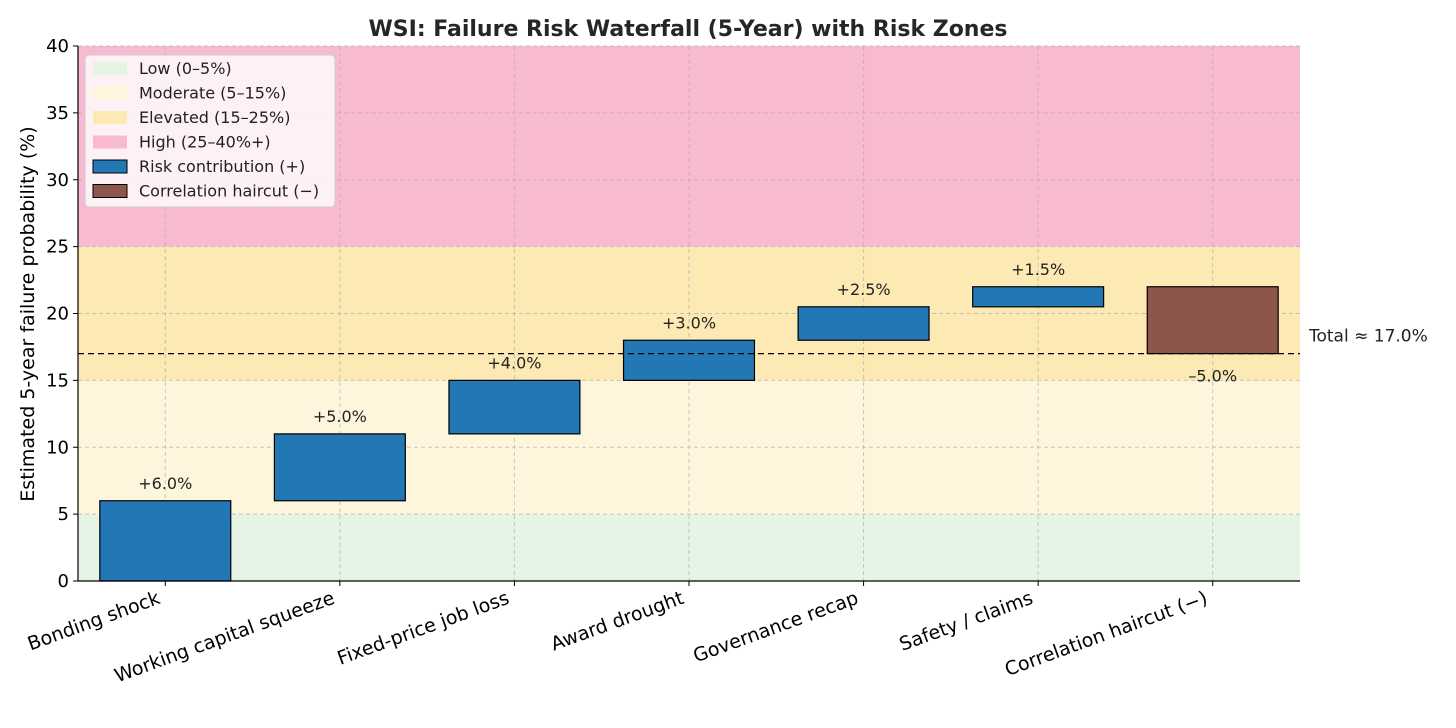 This screenshot has height=728, width=1456. What do you see at coordinates (28, 313) in the screenshot?
I see `y-axis-label: Estimated 5-year failure probability (%)` at bounding box center [28, 313].